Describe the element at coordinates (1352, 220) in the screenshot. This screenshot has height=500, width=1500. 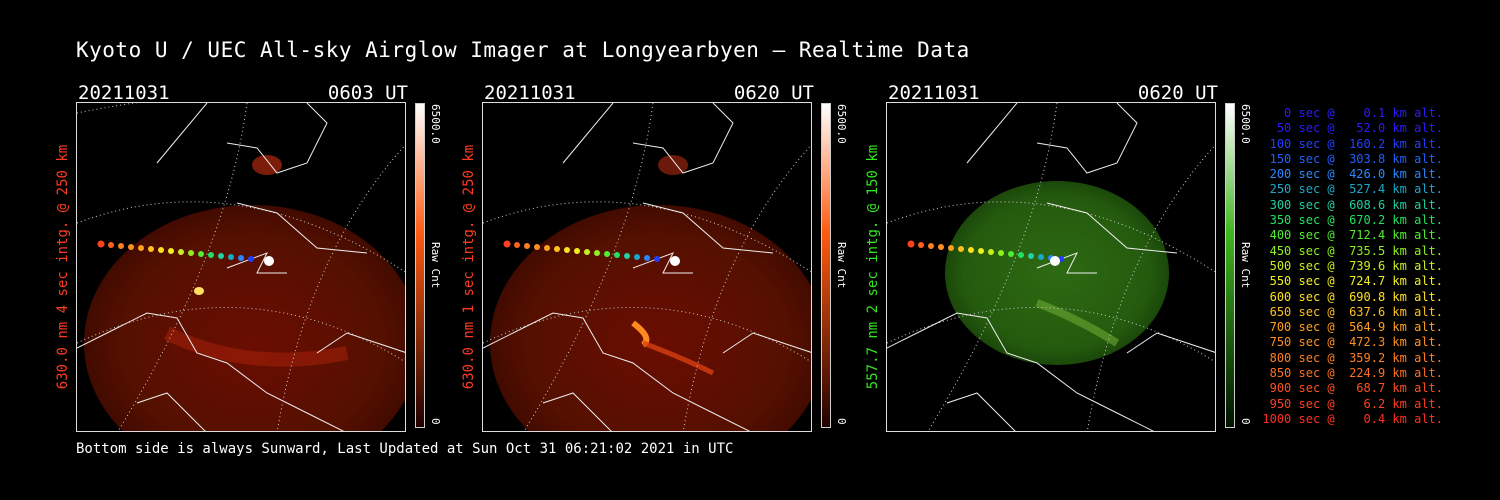
I see `legend-entry: 350 sec @ 670.2 km alt.` at that location.